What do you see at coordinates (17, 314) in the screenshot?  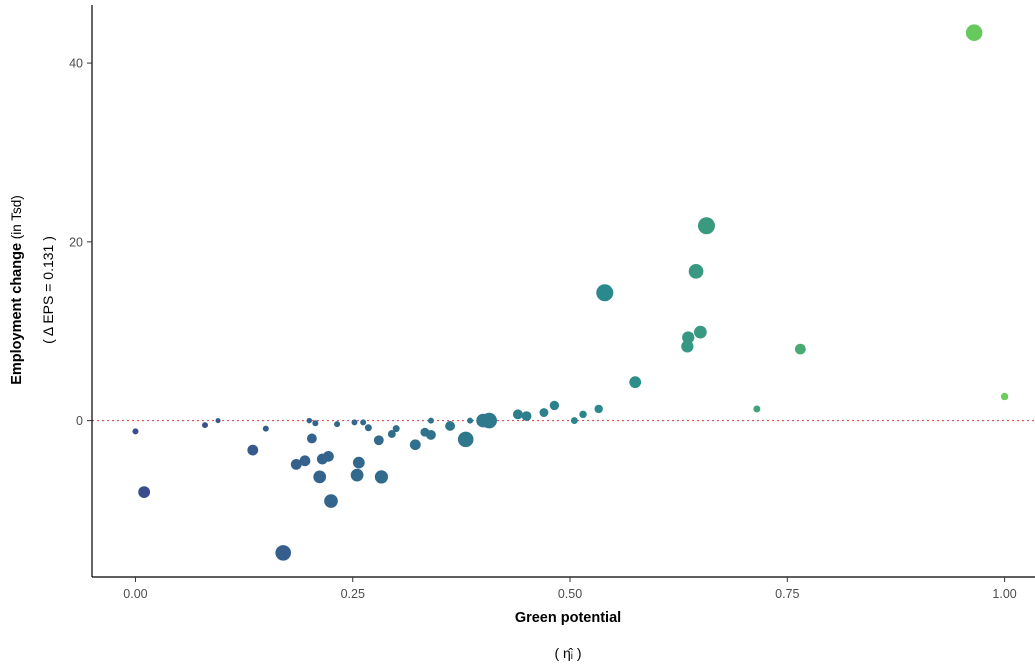 I see `y-axis-title-bold: Employment change` at bounding box center [17, 314].